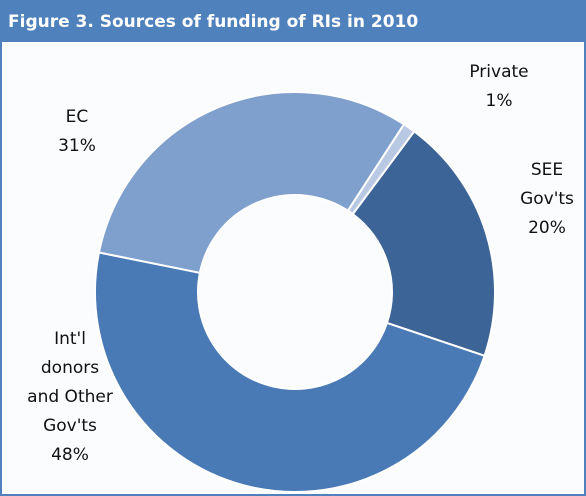 This screenshot has height=496, width=586. I want to click on slice-label: Private 1%, so click(498, 87).